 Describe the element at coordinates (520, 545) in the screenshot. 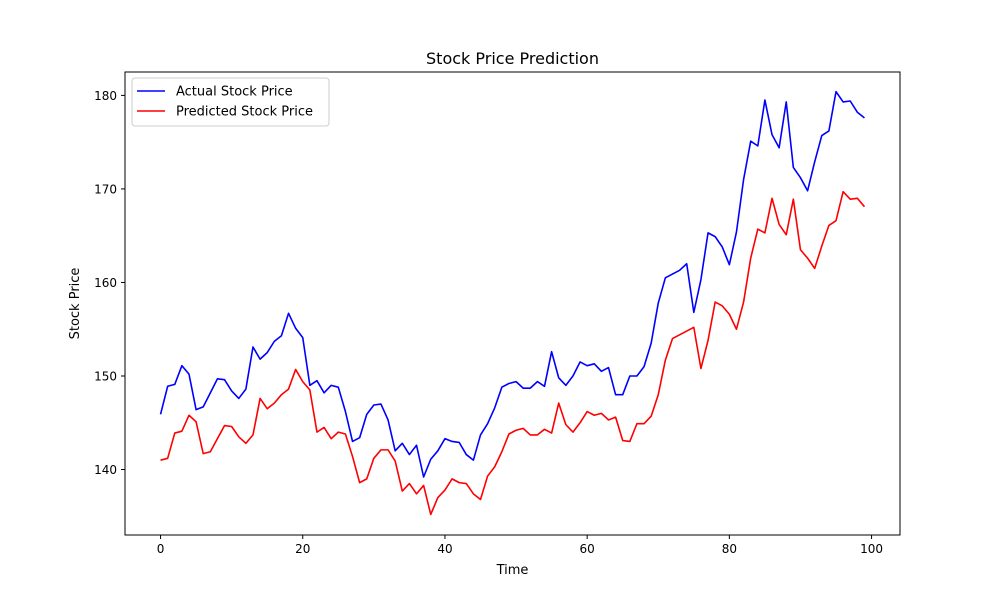

I see `x-axis: 0 20 40 60 80 100` at that location.